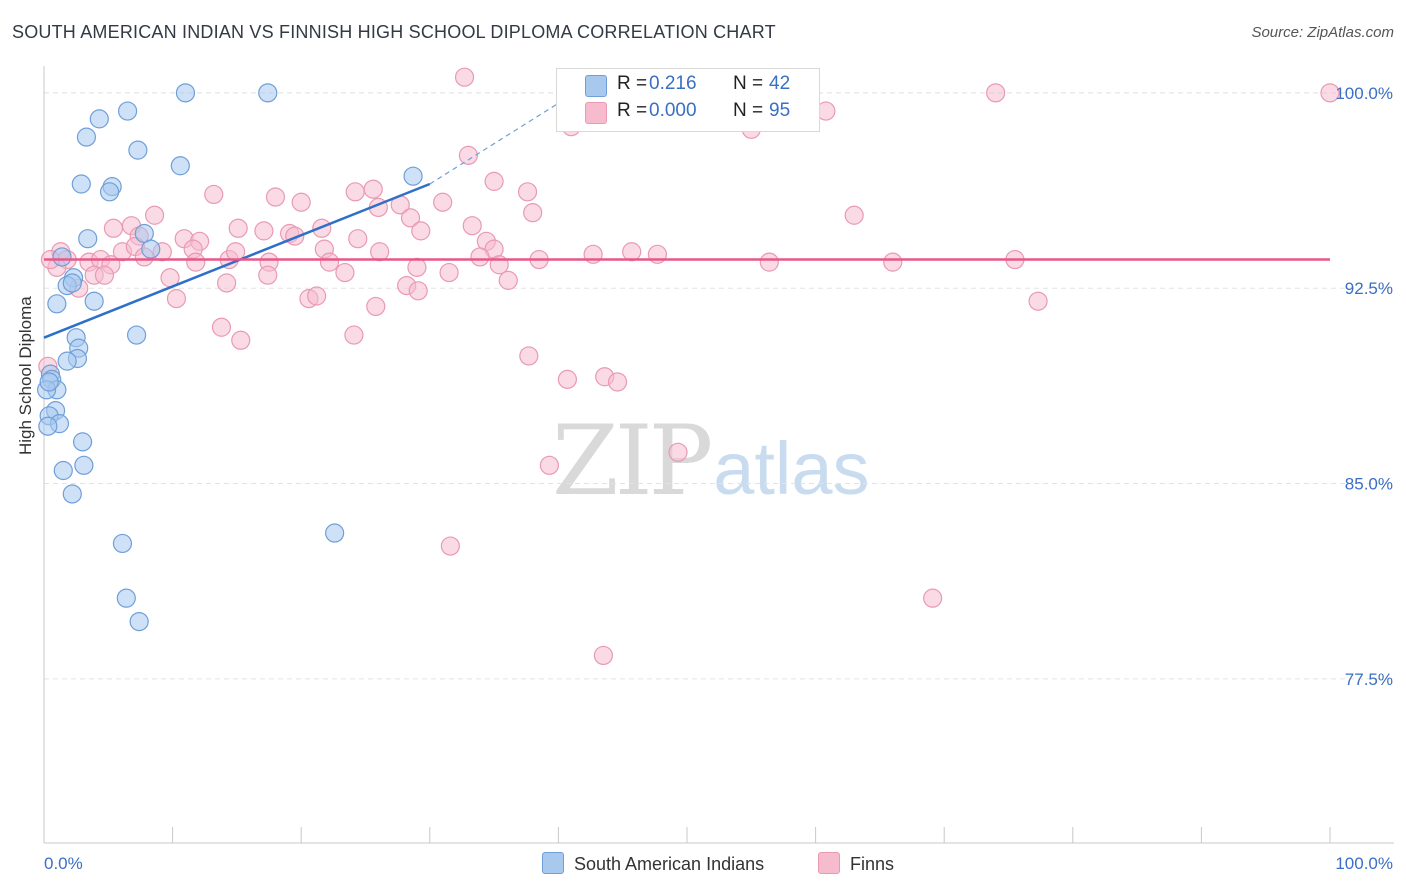  Describe the element at coordinates (1369, 484) in the screenshot. I see `y-tick-label: 85.0%` at that location.